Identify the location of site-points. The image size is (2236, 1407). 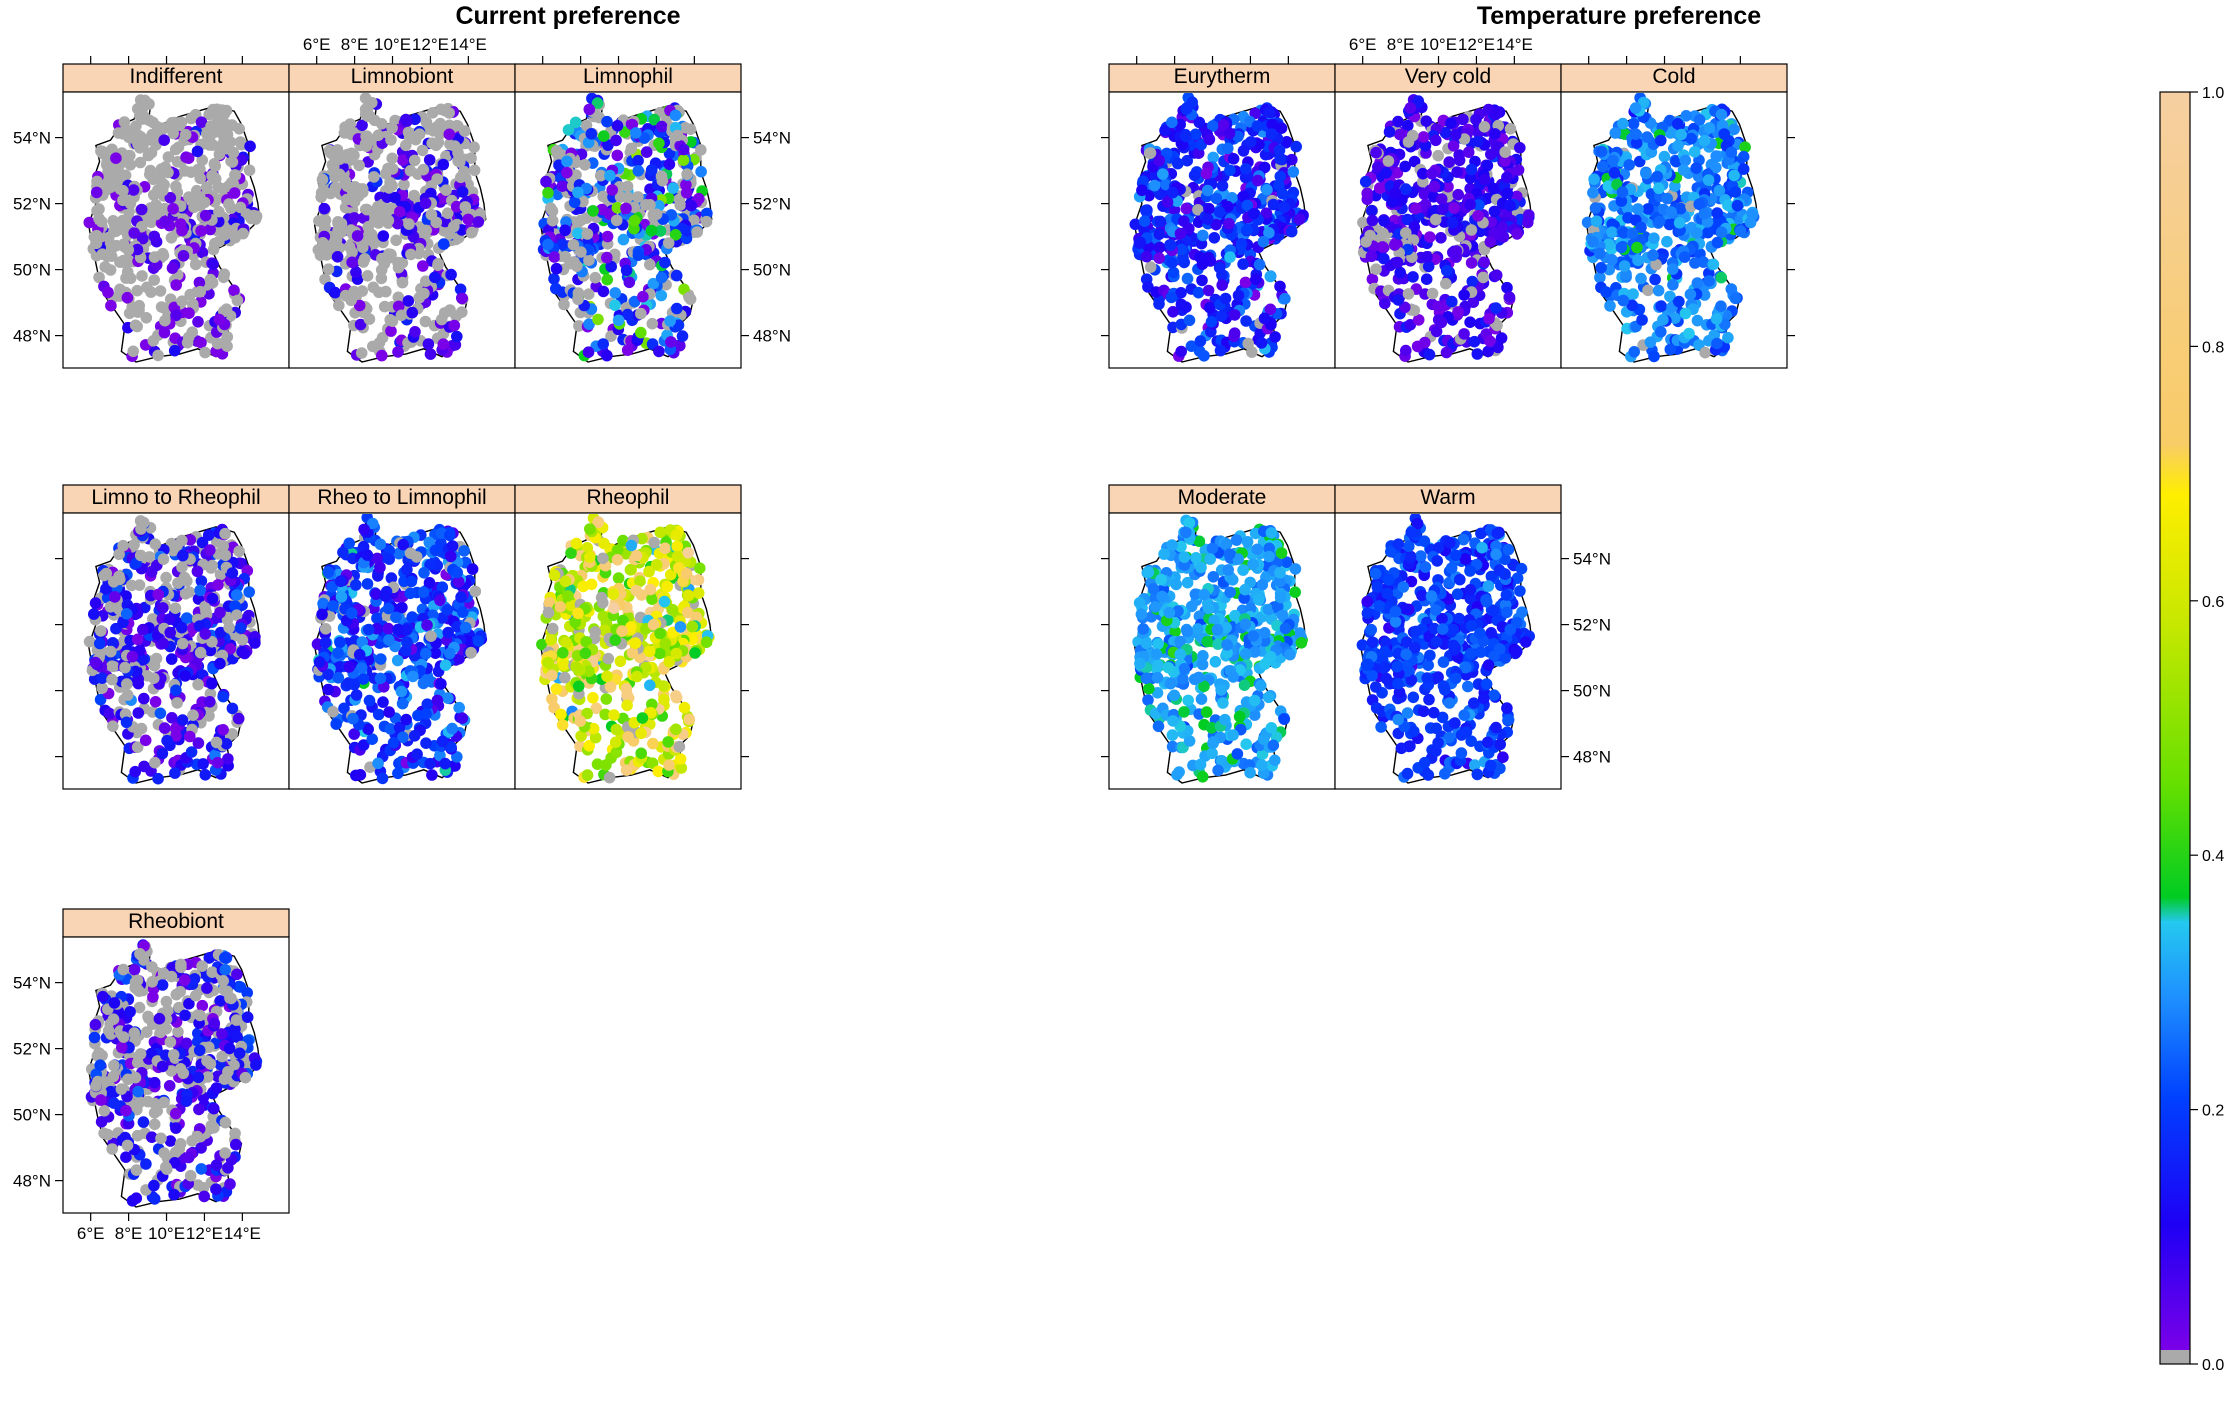
(174, 1073).